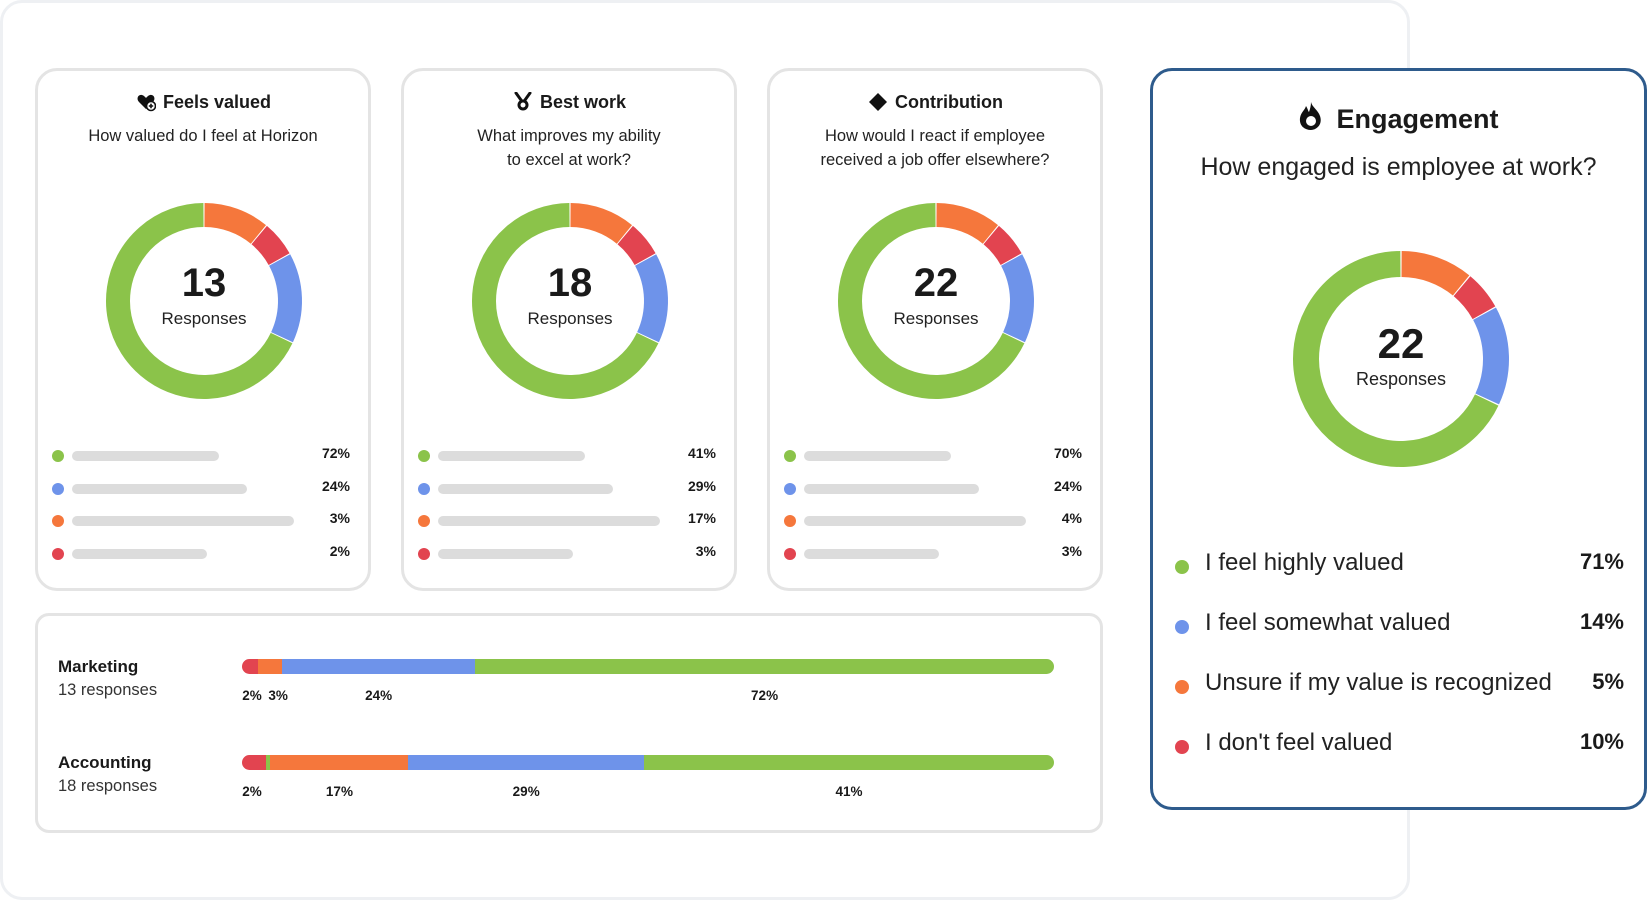  Describe the element at coordinates (569, 102) in the screenshot. I see `card-title: Best work` at that location.